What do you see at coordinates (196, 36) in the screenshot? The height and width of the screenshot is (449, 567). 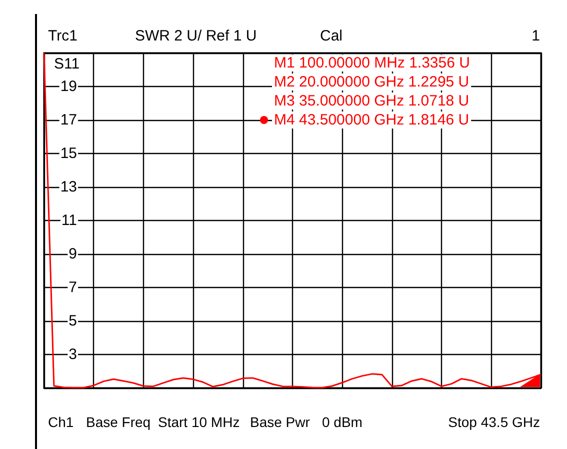 I see `chart-subtitle: SWR 2 U/ Ref 1 U` at bounding box center [196, 36].